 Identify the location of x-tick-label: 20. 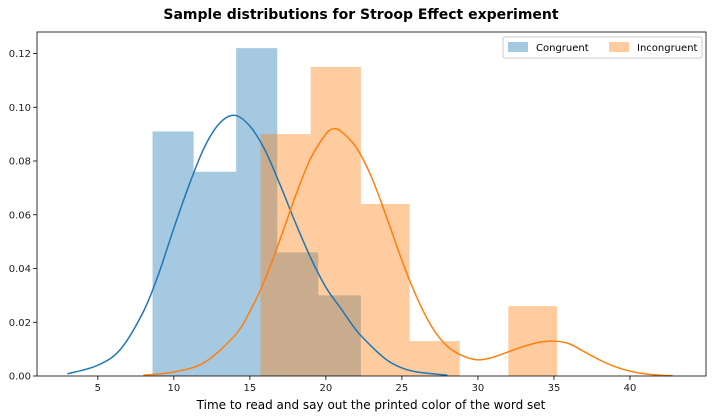
(326, 388).